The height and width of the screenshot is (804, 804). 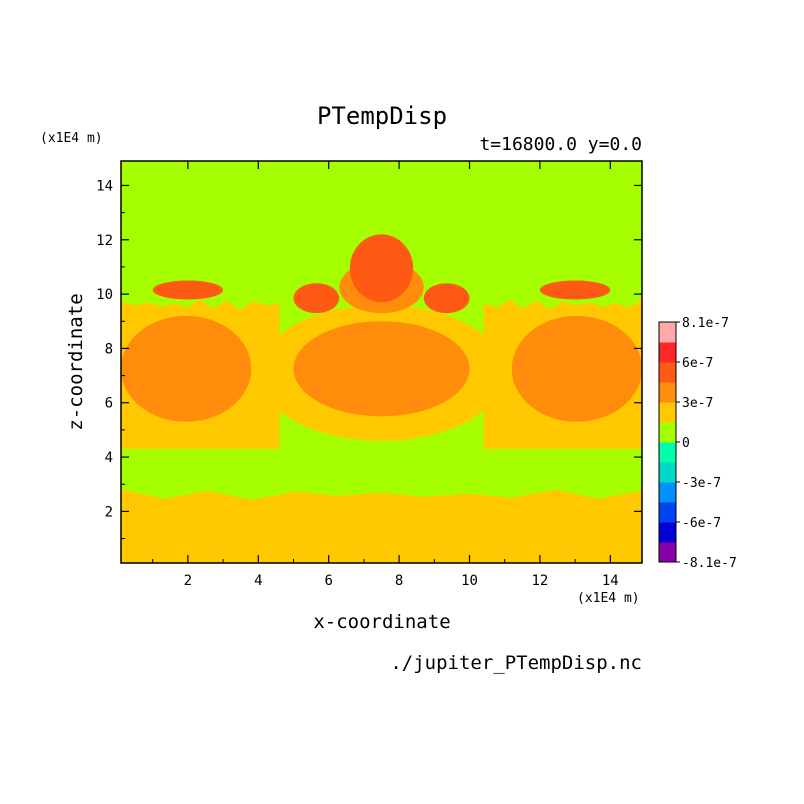 What do you see at coordinates (382, 116) in the screenshot?
I see `chart-title: PTempDisp` at bounding box center [382, 116].